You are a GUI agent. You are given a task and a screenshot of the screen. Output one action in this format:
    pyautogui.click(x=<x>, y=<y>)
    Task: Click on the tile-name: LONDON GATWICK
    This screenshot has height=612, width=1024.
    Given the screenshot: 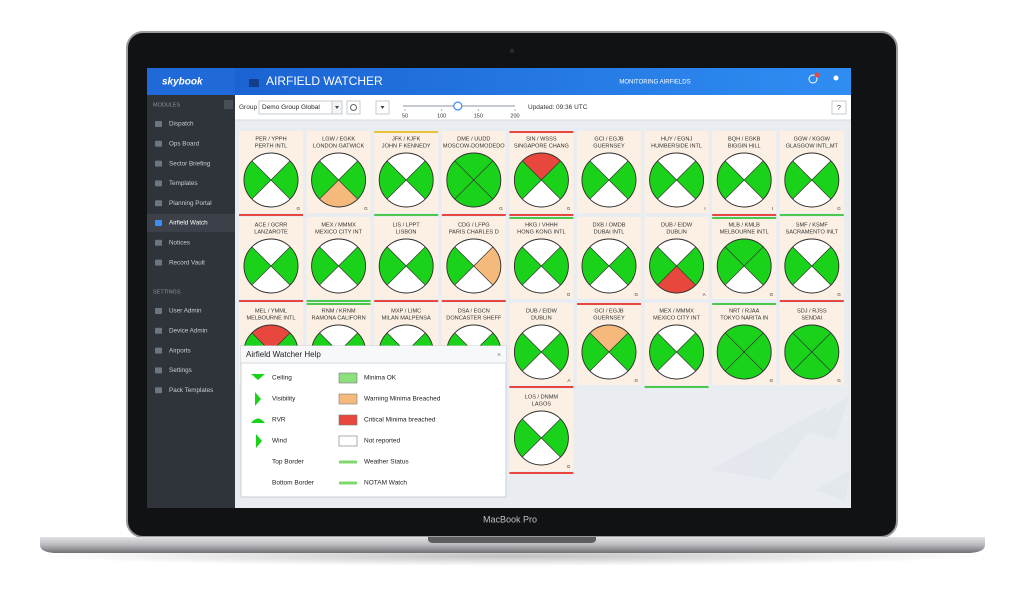 What is the action you would take?
    pyautogui.click(x=338, y=146)
    